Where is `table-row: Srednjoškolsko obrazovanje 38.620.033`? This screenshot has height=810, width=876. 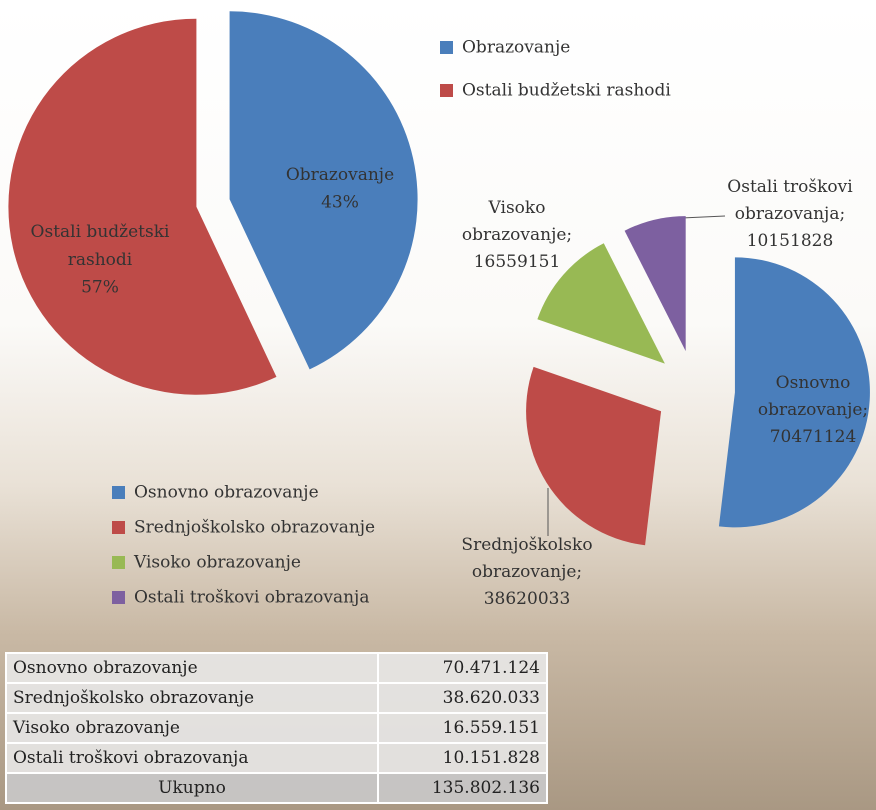
table-row: Srednjoškolsko obrazovanje 38.620.033 is located at coordinates (276, 698).